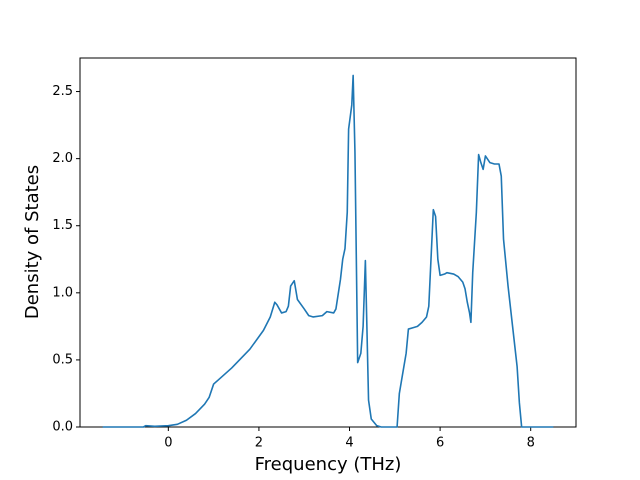 This screenshot has width=640, height=480. Describe the element at coordinates (62, 91) in the screenshot. I see `y-tick-label: 2.5` at that location.